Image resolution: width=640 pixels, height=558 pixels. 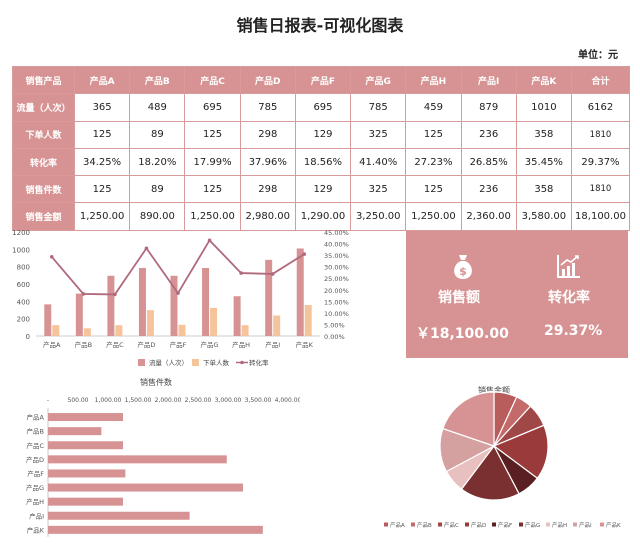 I want to click on legend-marker, so click(x=242, y=362).